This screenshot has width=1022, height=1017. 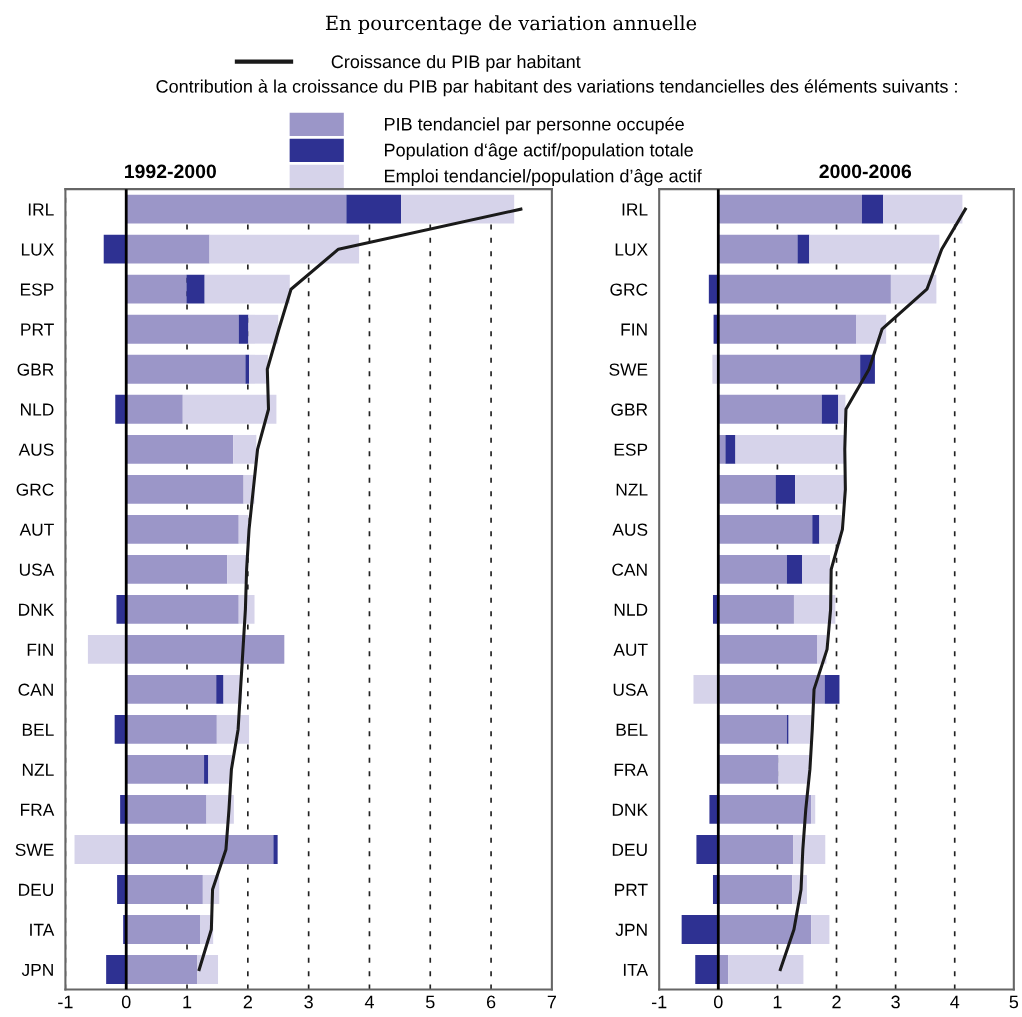 I want to click on y-tick-label: JPN, so click(x=631, y=929).